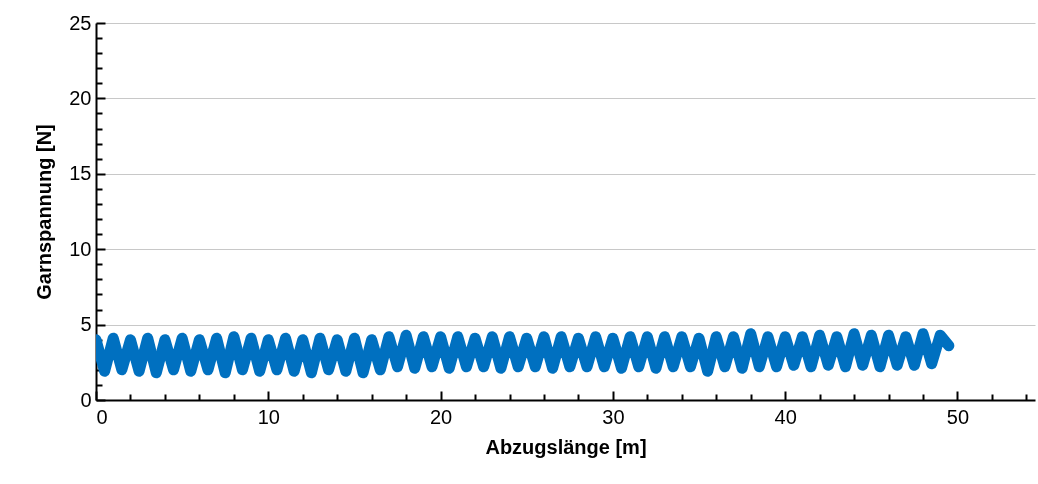  Describe the element at coordinates (268, 416) in the screenshot. I see `x-tick-label: 10` at that location.